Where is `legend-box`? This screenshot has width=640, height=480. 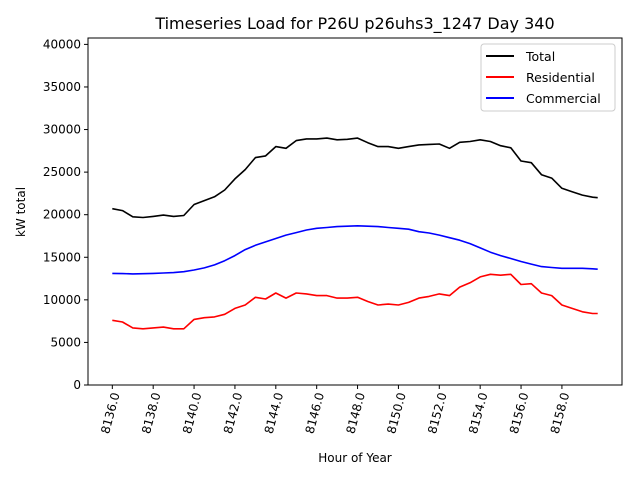
legend-box is located at coordinates (548, 77).